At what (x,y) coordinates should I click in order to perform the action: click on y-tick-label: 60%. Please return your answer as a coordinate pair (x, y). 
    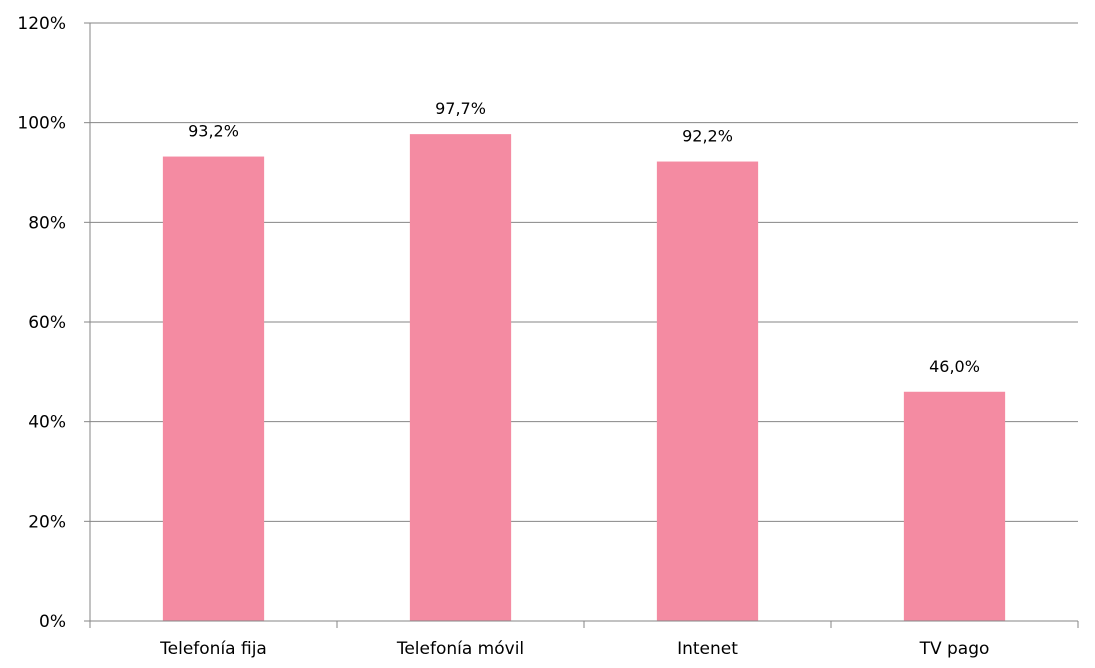
    Looking at the image, I should click on (47, 323).